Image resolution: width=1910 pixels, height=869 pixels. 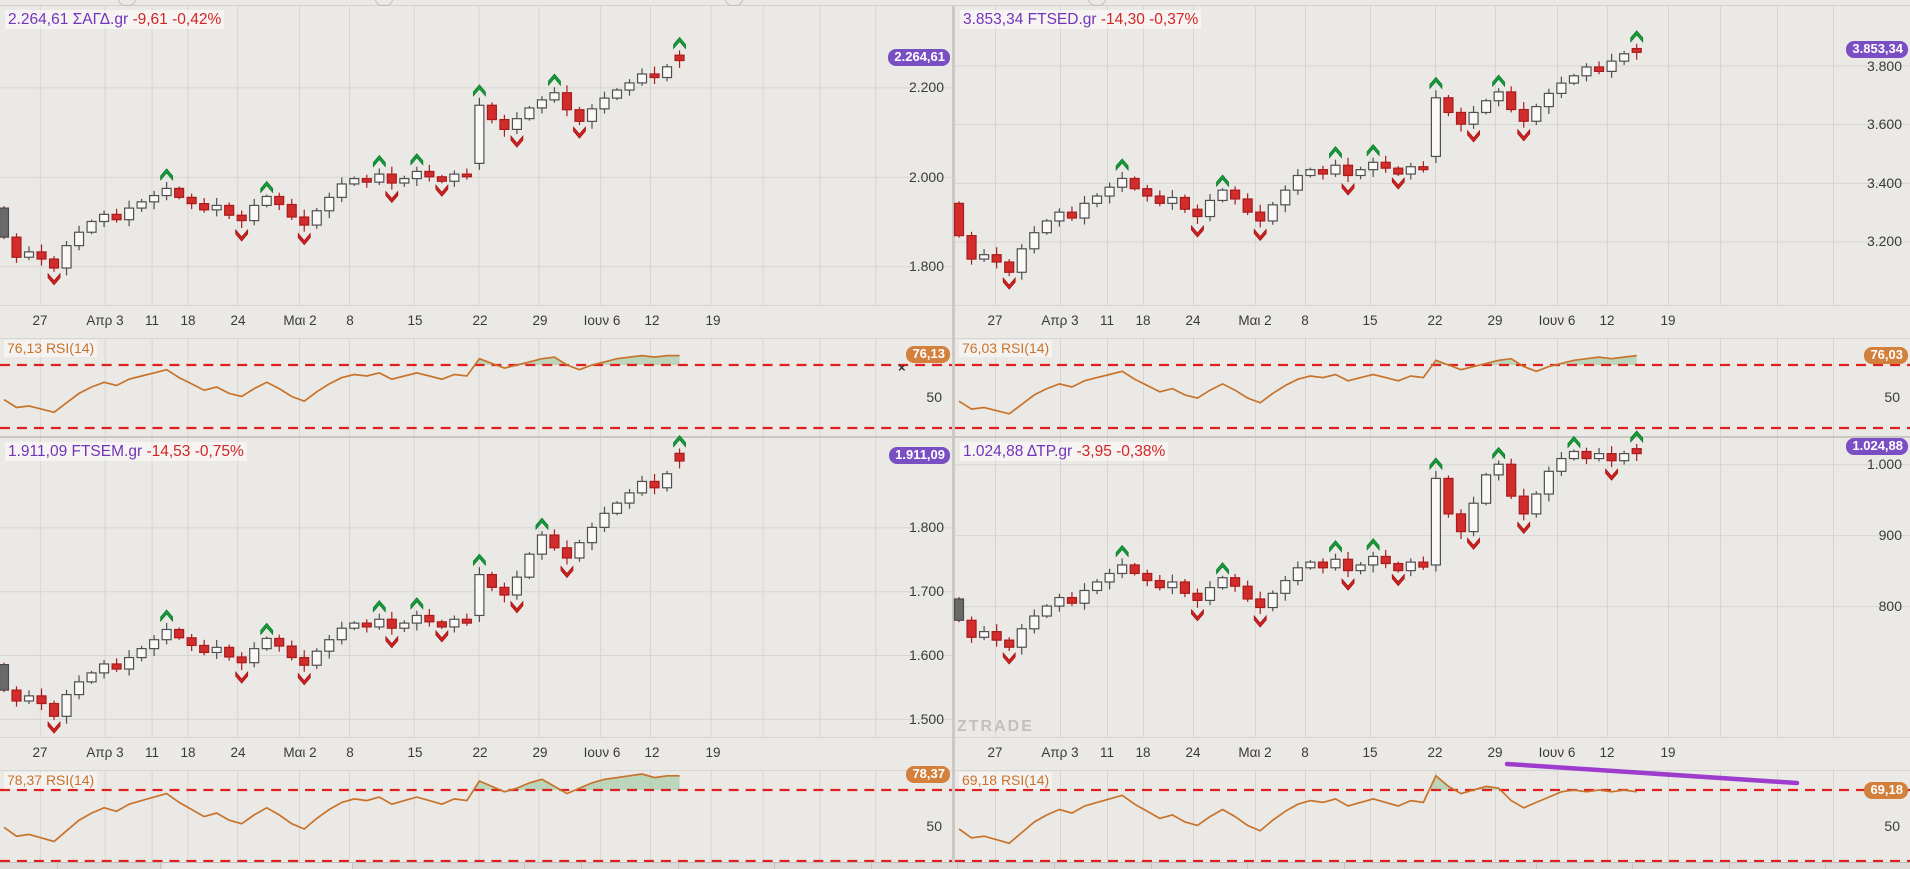 What do you see at coordinates (955, 865) in the screenshot?
I see `bottom-tab-strip` at bounding box center [955, 865].